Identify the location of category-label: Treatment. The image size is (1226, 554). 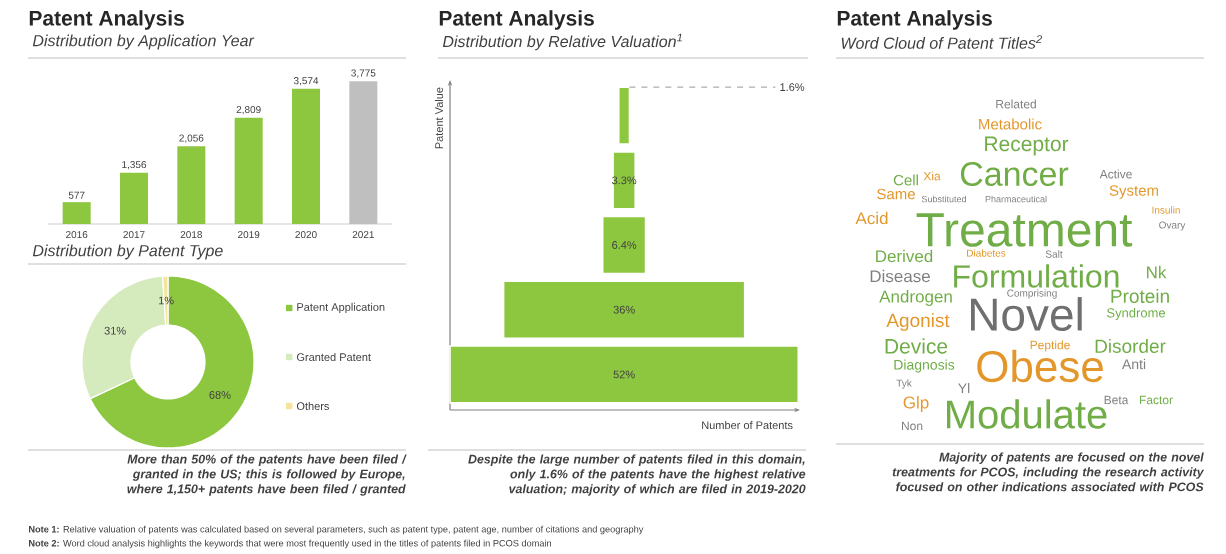
(1024, 230).